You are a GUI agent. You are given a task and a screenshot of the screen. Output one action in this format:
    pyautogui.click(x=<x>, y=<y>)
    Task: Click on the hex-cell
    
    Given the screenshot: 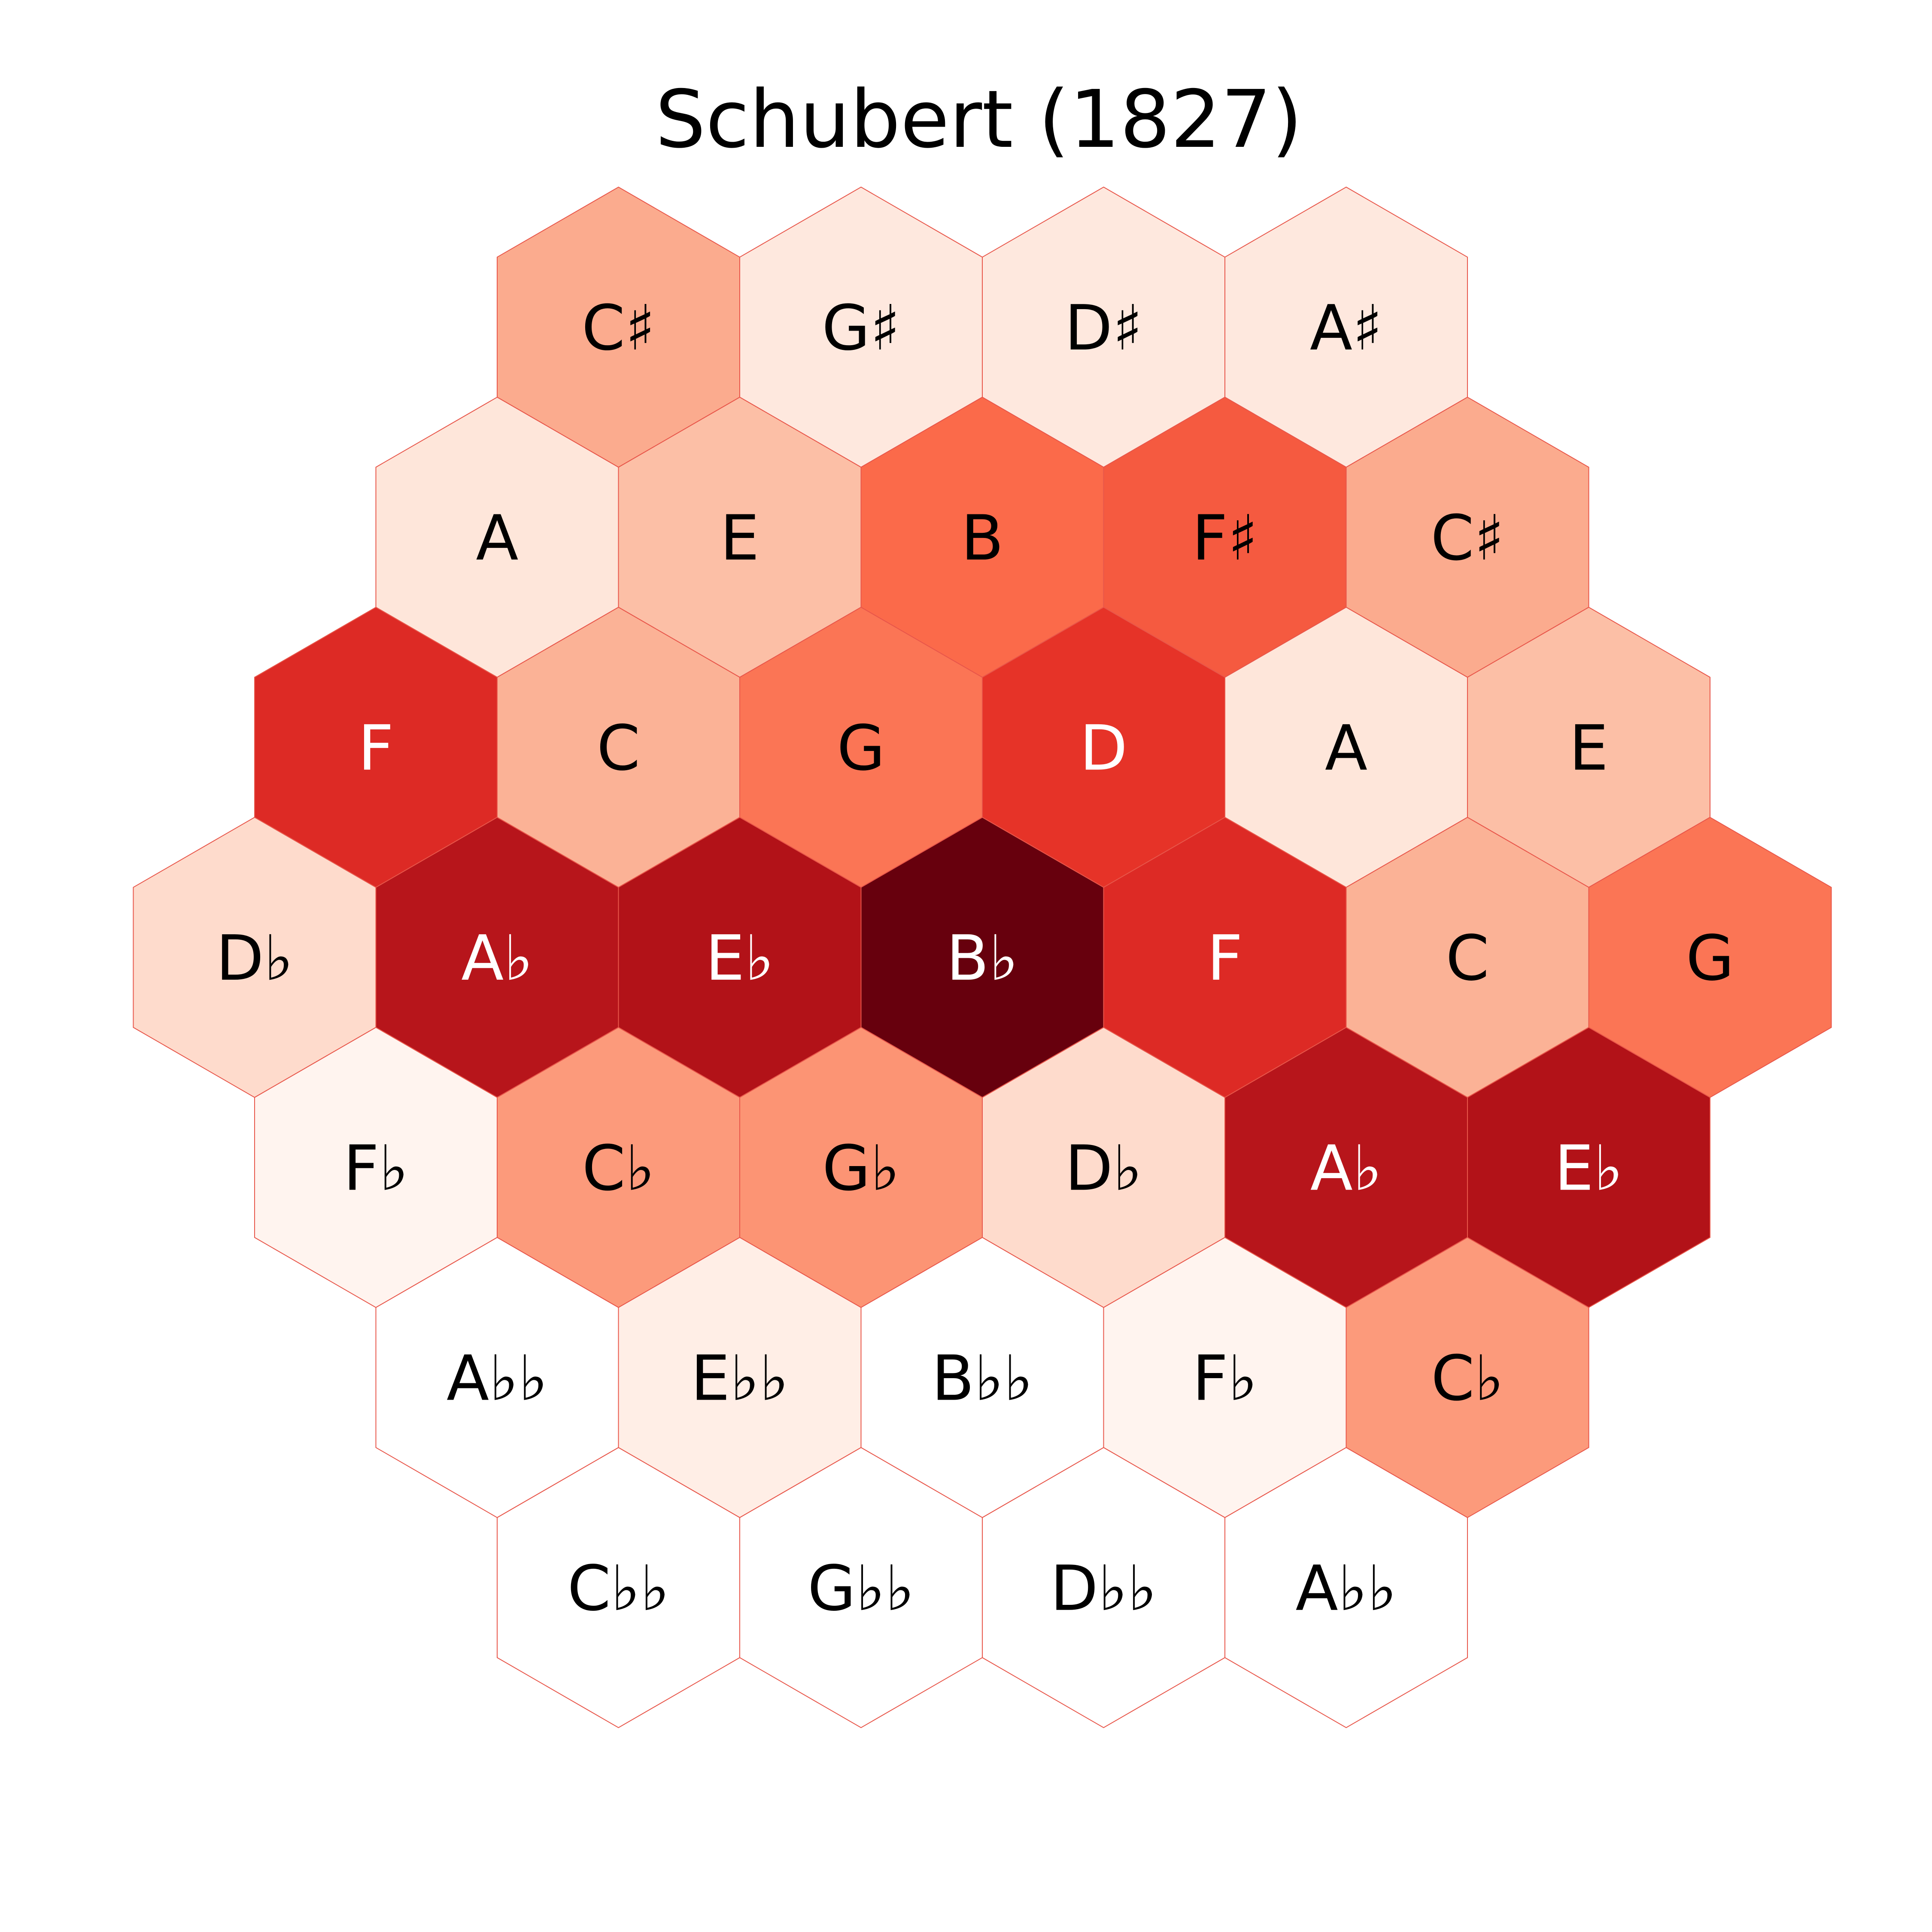 What is the action you would take?
    pyautogui.click(x=1346, y=1587)
    